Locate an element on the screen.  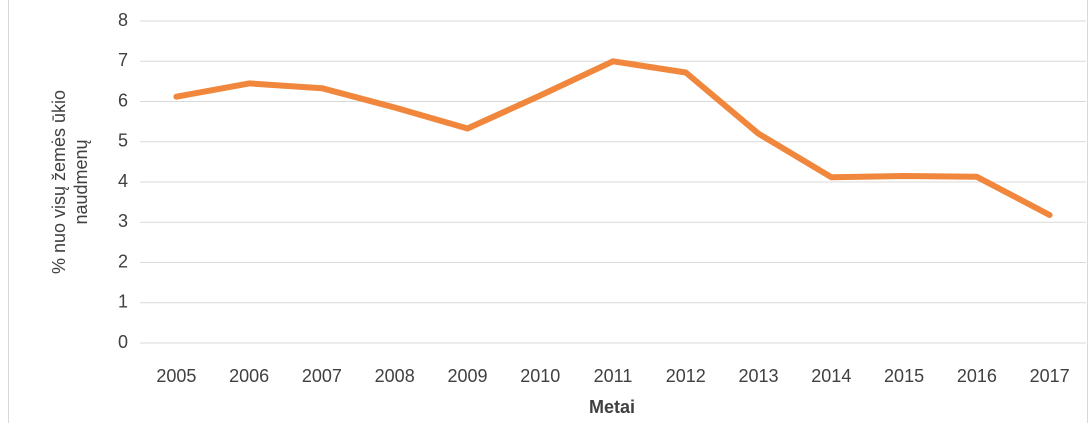
y-tick-label: 0 is located at coordinates (123, 342).